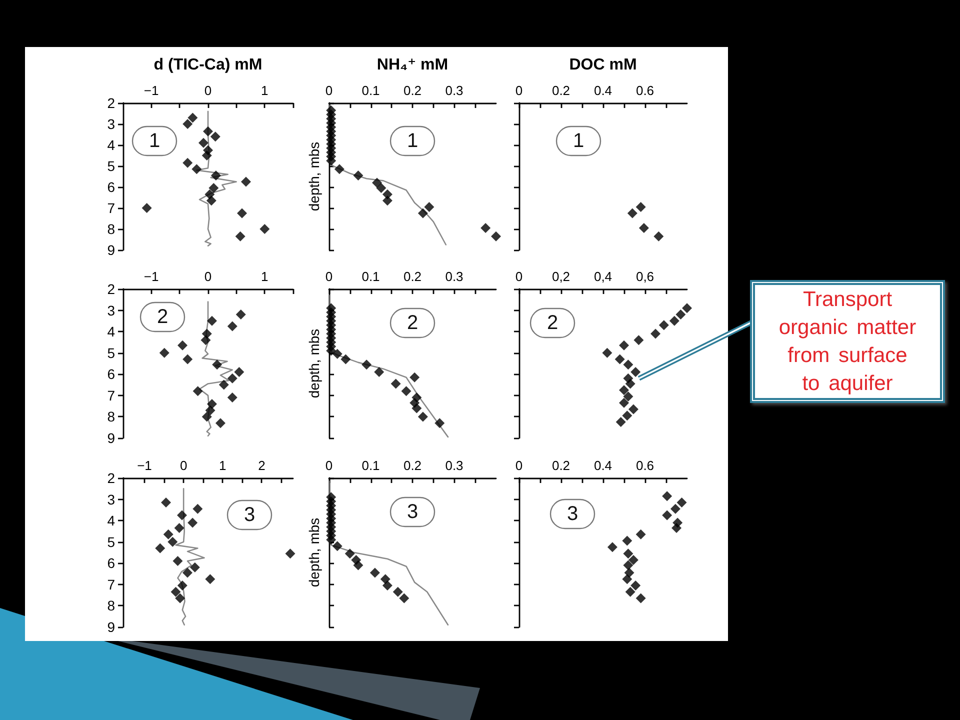  What do you see at coordinates (262, 465) in the screenshot?
I see `x-tick-label: 2` at bounding box center [262, 465].